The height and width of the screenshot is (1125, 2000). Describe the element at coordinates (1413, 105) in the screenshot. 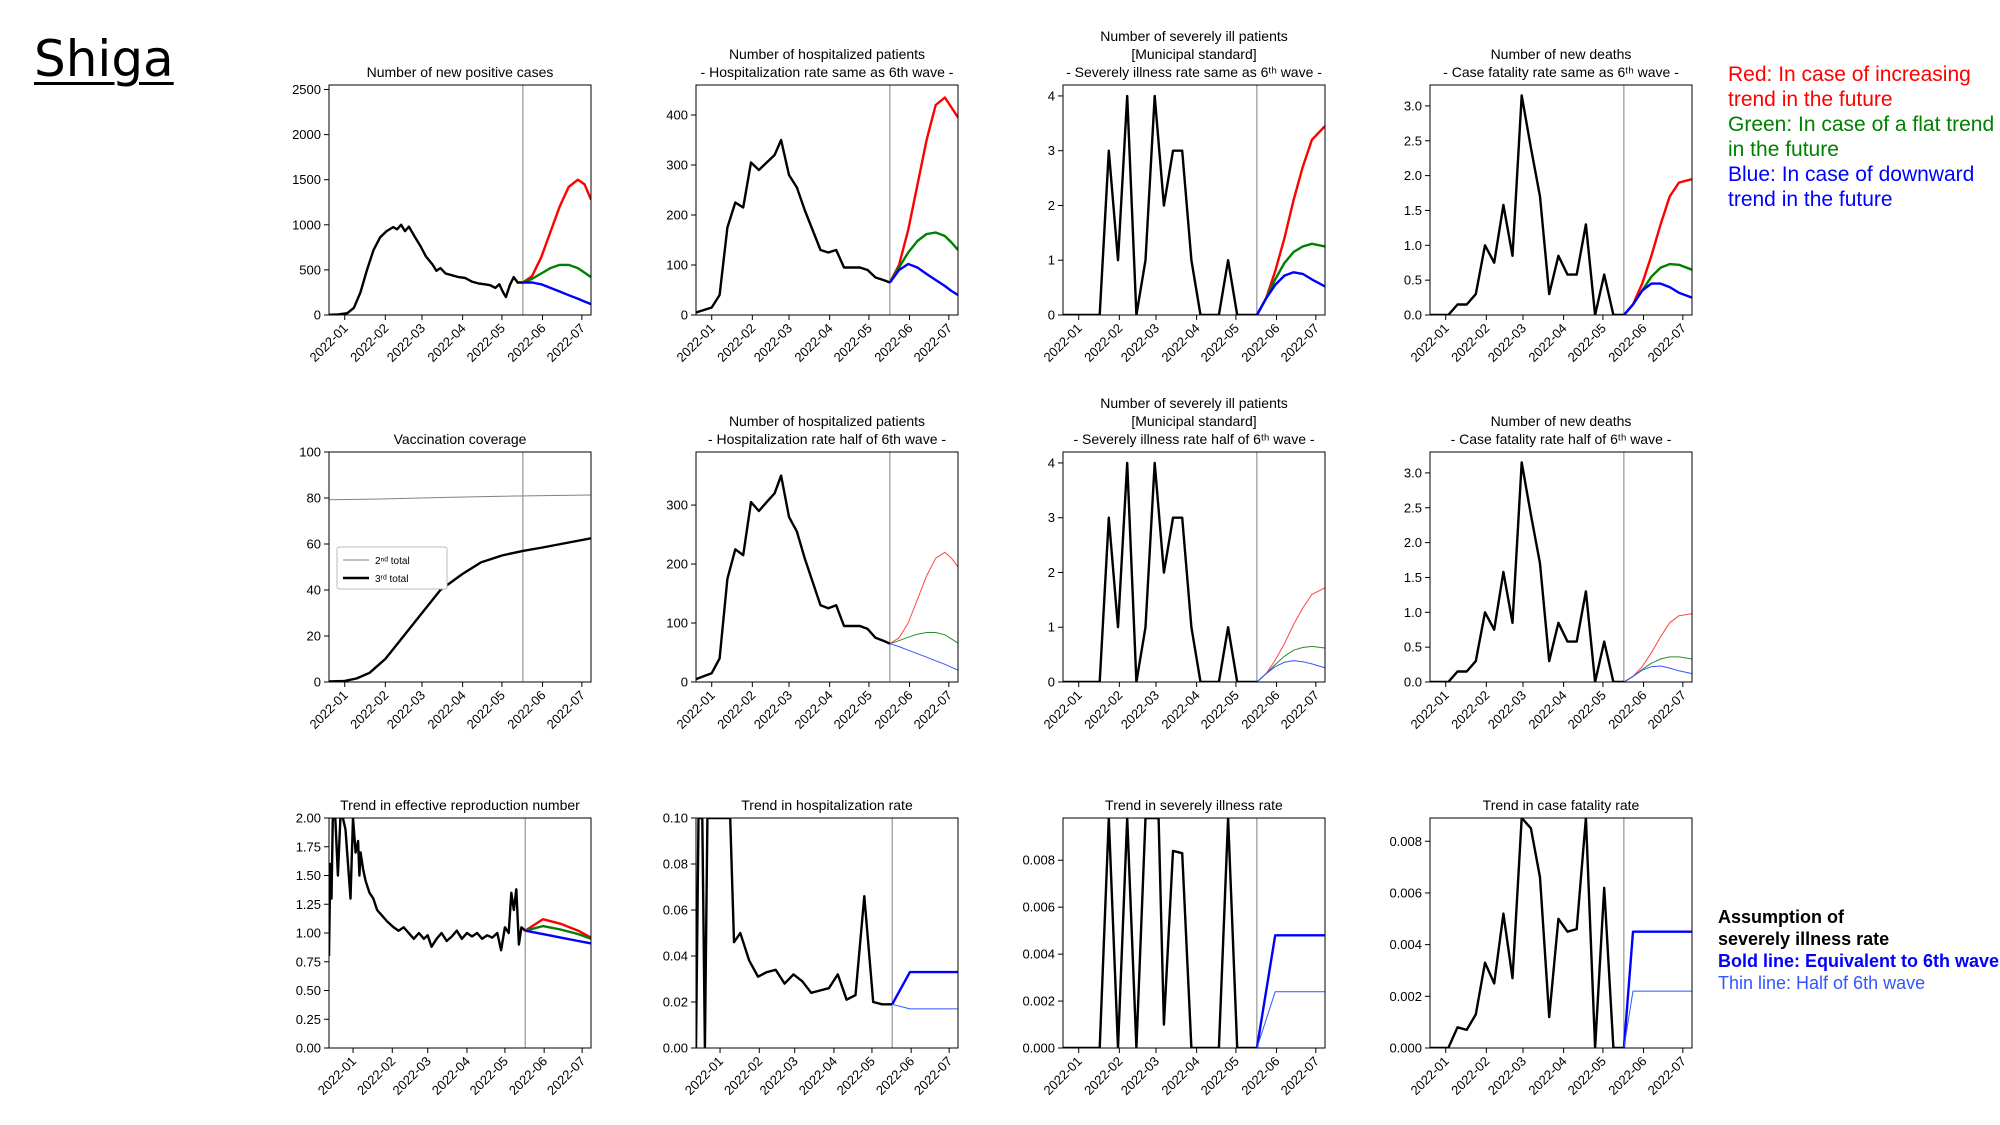

I see `y-tick-label: 3.0` at that location.